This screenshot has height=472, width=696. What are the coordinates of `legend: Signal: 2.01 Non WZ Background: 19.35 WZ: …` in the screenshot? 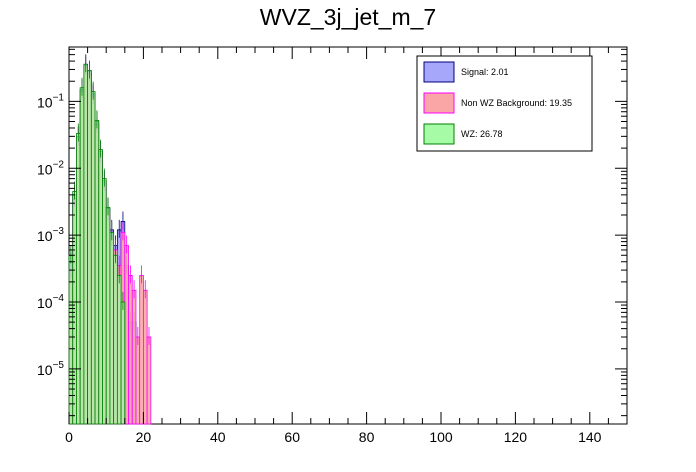 It's located at (504, 103).